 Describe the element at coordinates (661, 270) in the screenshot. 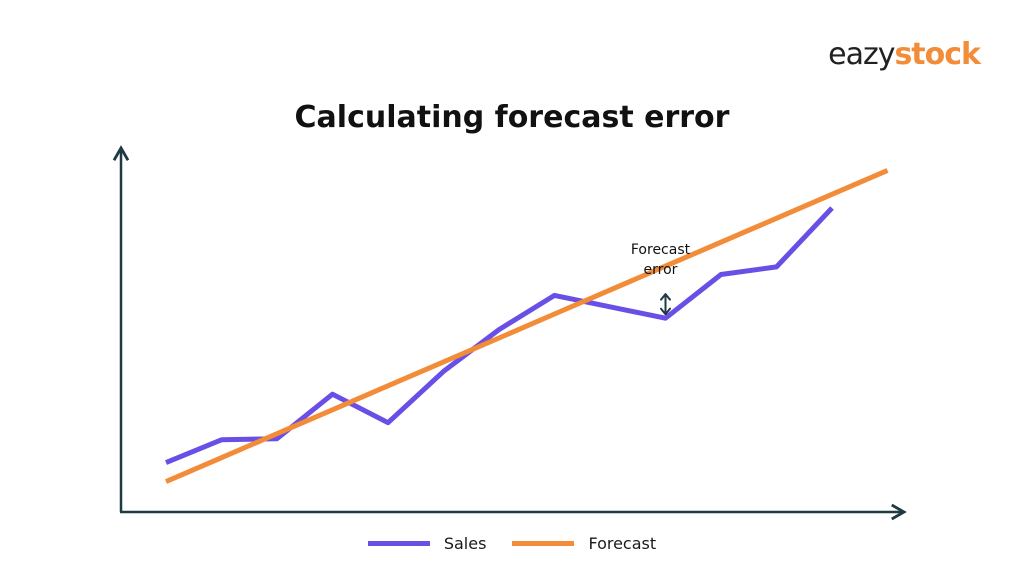

I see `annotation-label-line-2: error` at that location.